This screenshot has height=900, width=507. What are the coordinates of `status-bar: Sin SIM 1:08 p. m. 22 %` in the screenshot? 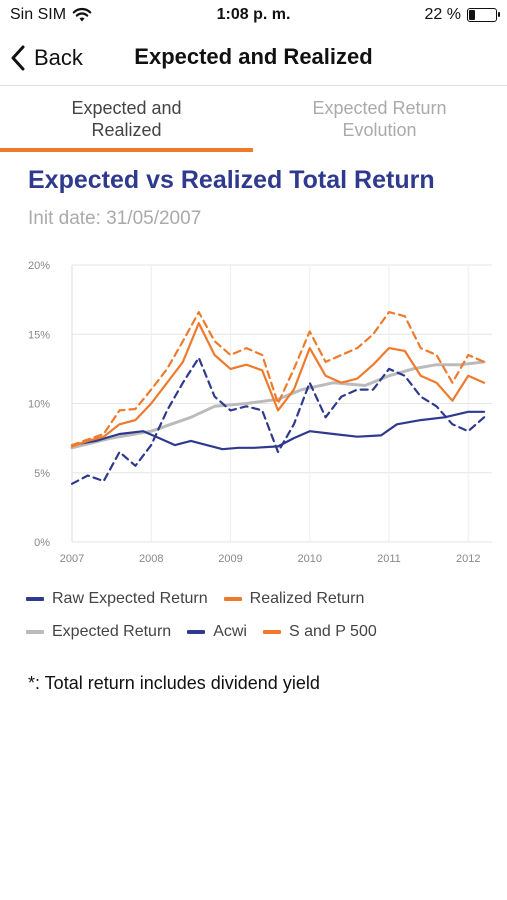 It's located at (253, 15).